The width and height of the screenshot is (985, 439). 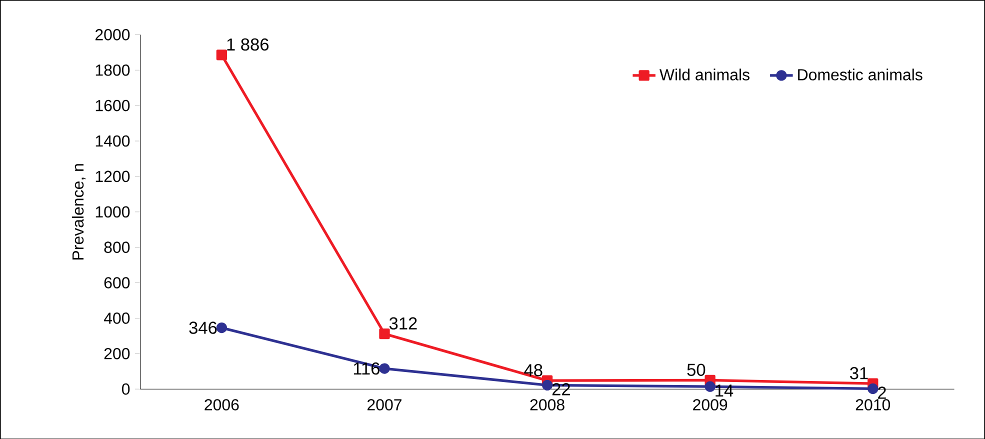 What do you see at coordinates (117, 247) in the screenshot?
I see `y-tick-label: 800` at bounding box center [117, 247].